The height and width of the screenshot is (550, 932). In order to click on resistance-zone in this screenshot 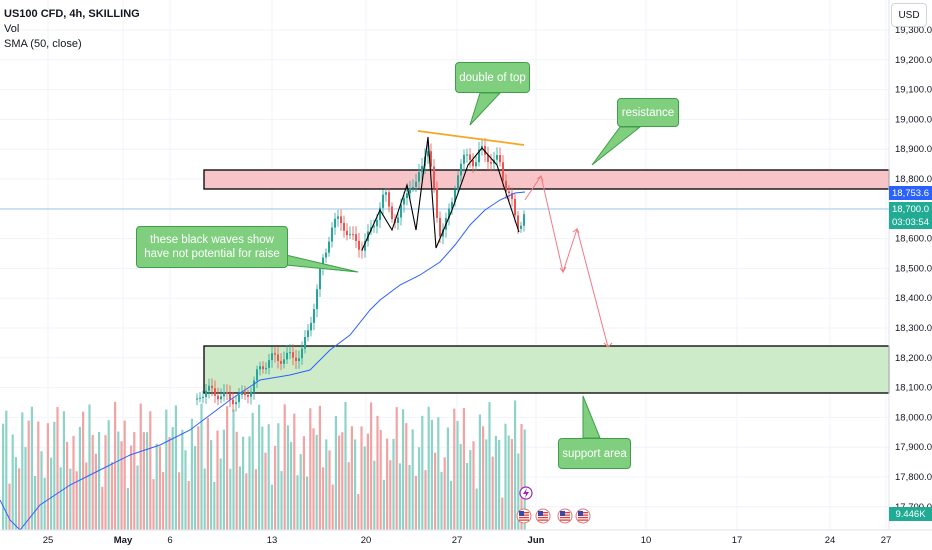, I will do `click(546, 179)`.